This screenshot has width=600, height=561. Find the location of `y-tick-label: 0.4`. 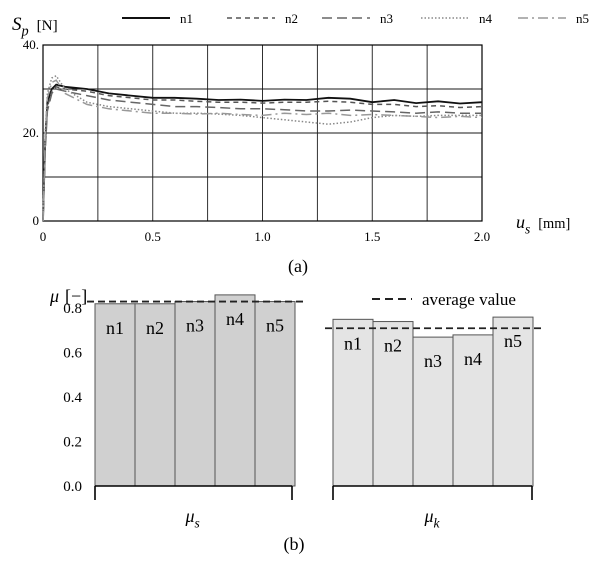

y-tick-label: 0.4 is located at coordinates (72, 398).